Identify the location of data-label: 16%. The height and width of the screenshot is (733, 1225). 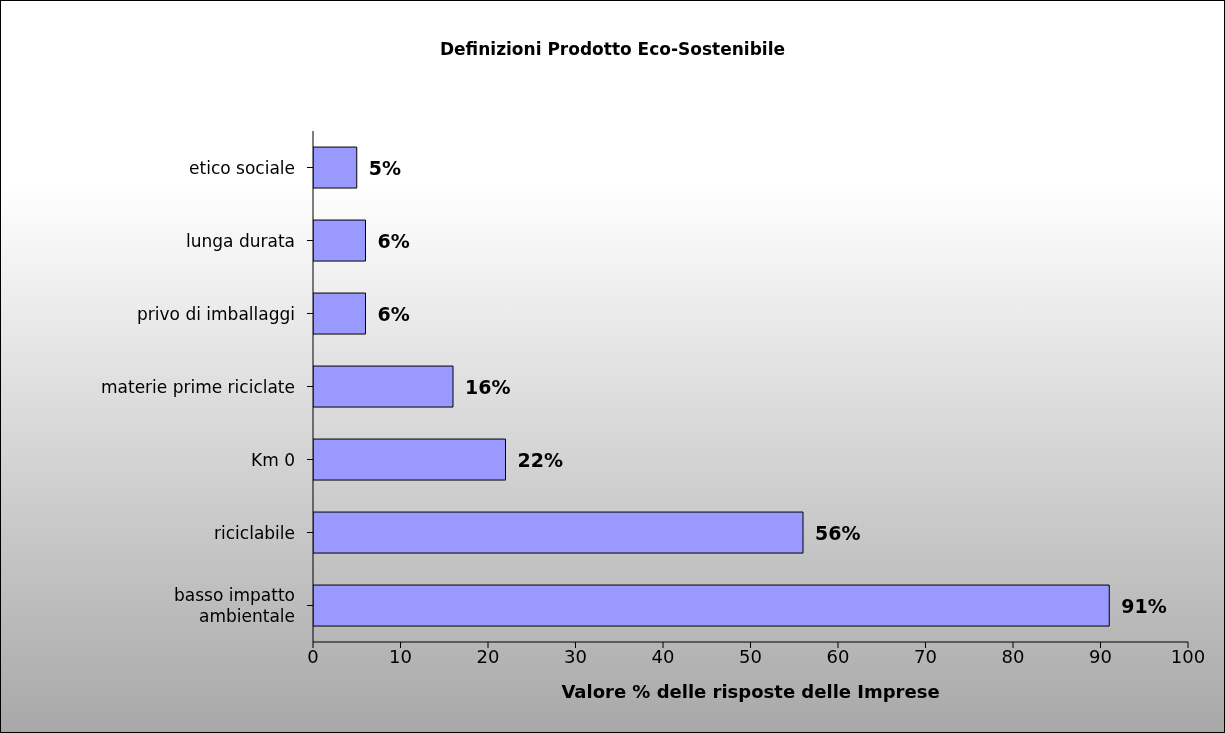
(488, 386).